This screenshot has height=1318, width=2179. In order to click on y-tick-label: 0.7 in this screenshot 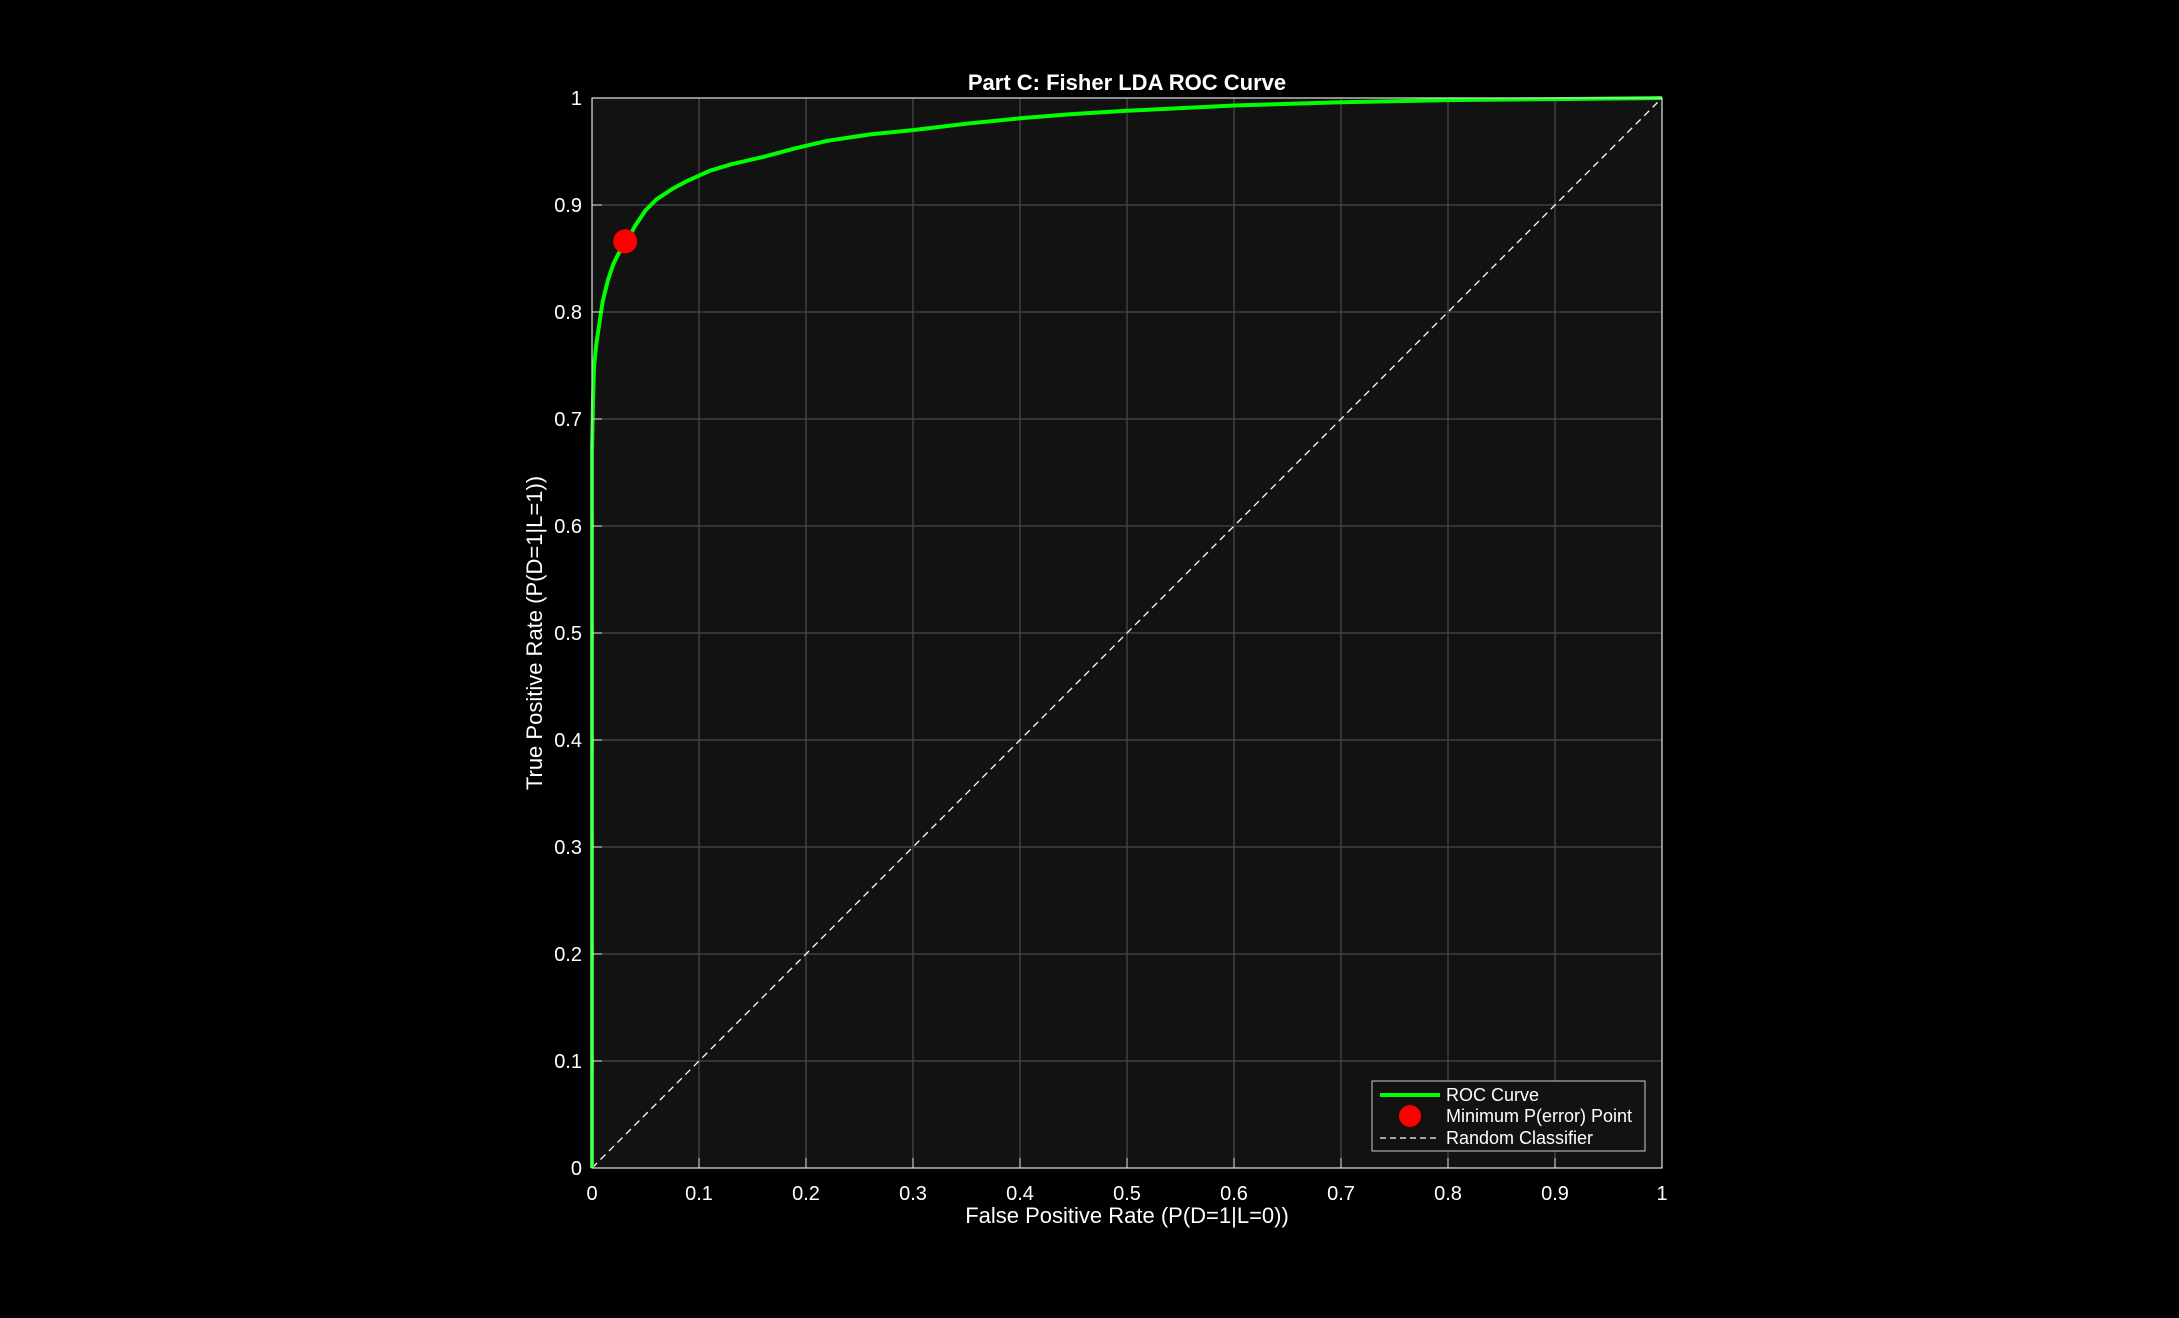, I will do `click(568, 420)`.